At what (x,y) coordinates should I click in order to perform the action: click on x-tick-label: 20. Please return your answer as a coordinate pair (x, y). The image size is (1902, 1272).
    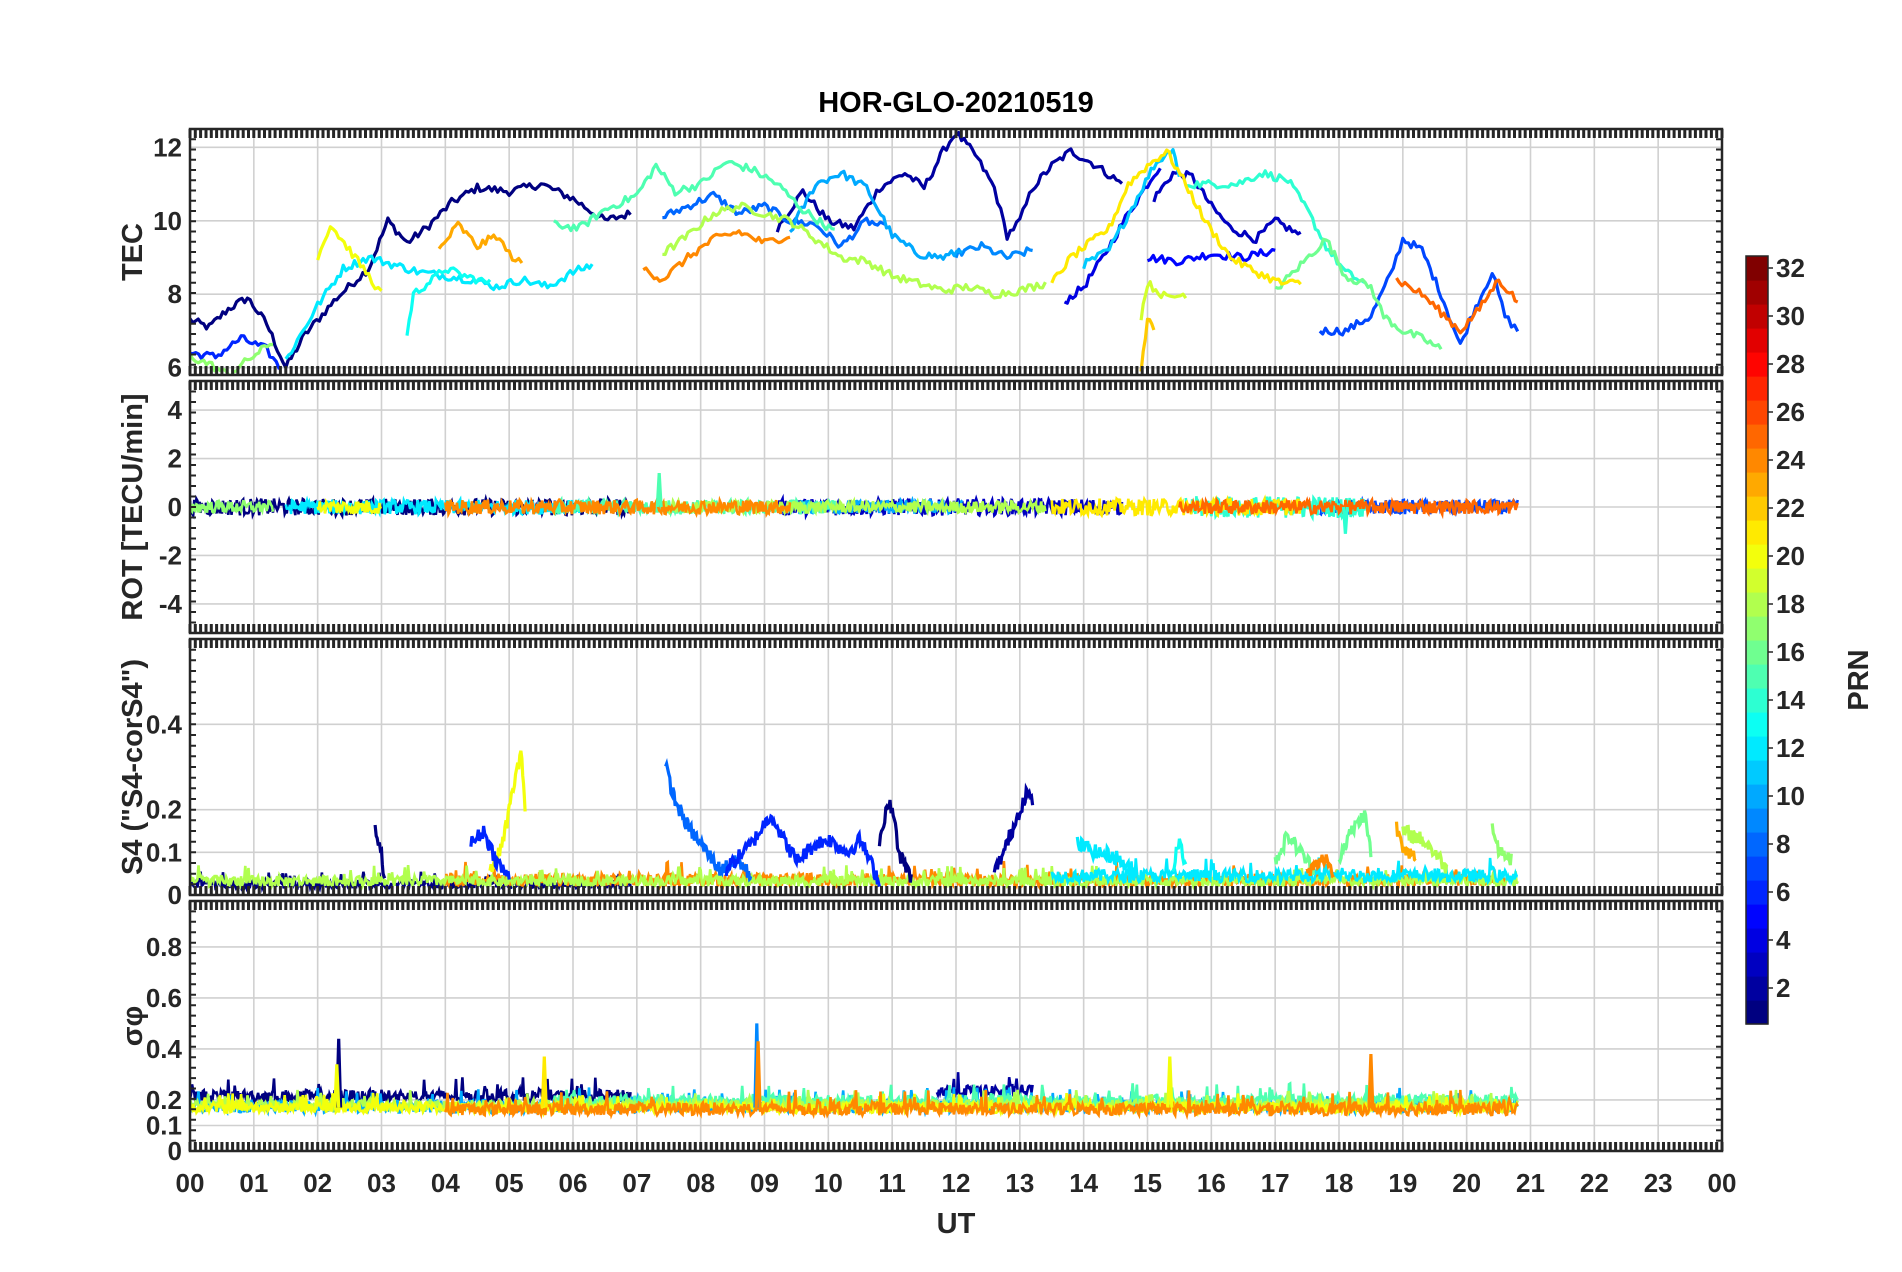
    Looking at the image, I should click on (1466, 1183).